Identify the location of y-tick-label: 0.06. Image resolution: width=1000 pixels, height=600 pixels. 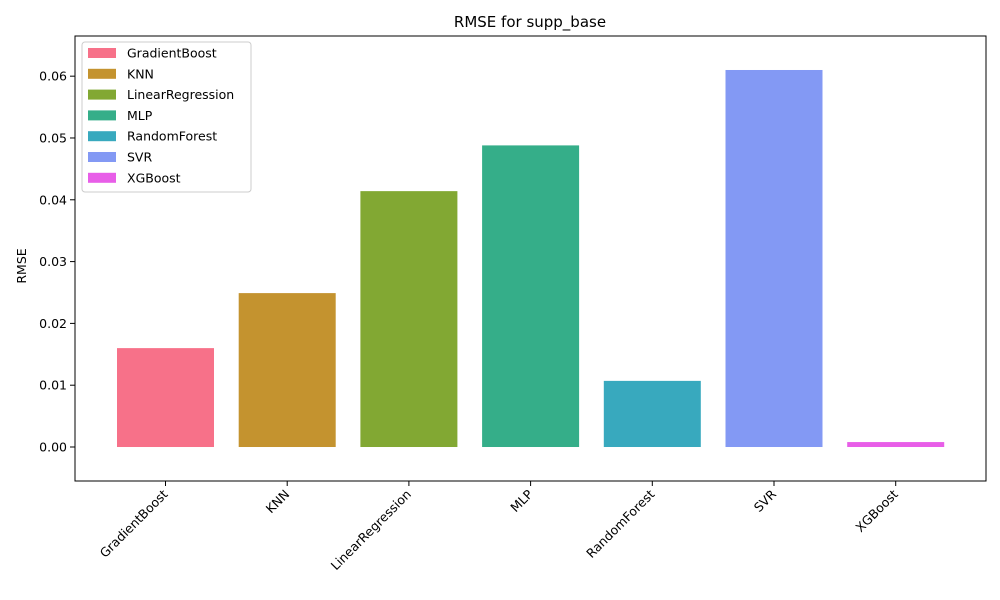
(53, 76).